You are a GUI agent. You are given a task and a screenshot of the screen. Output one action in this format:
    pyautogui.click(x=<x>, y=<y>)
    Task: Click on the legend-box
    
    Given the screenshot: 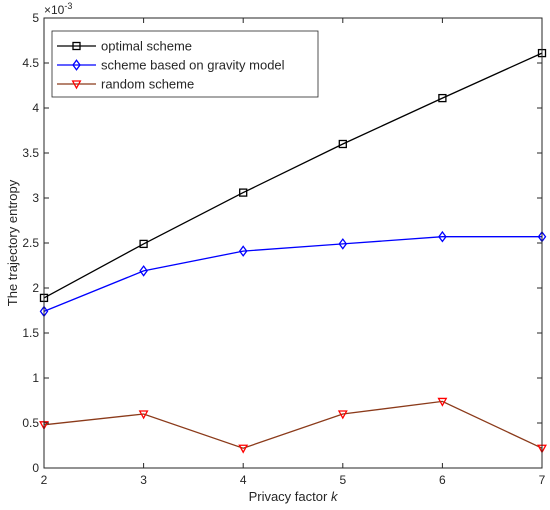 What is the action you would take?
    pyautogui.click(x=185, y=64)
    